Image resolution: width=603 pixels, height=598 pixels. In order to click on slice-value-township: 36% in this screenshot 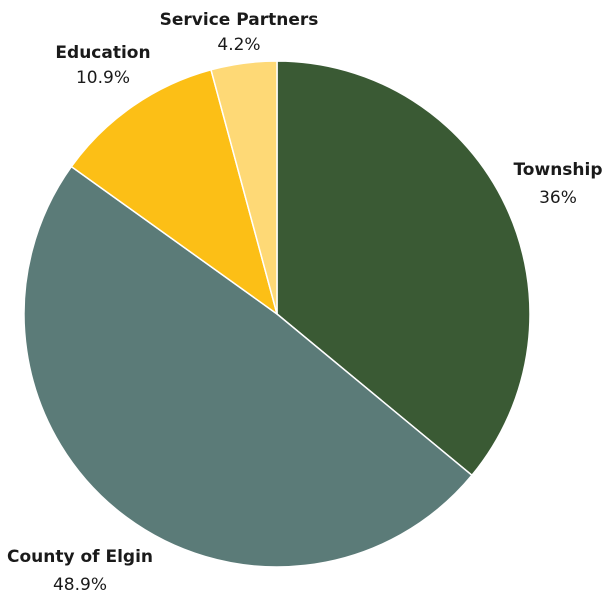, I will do `click(558, 198)`.